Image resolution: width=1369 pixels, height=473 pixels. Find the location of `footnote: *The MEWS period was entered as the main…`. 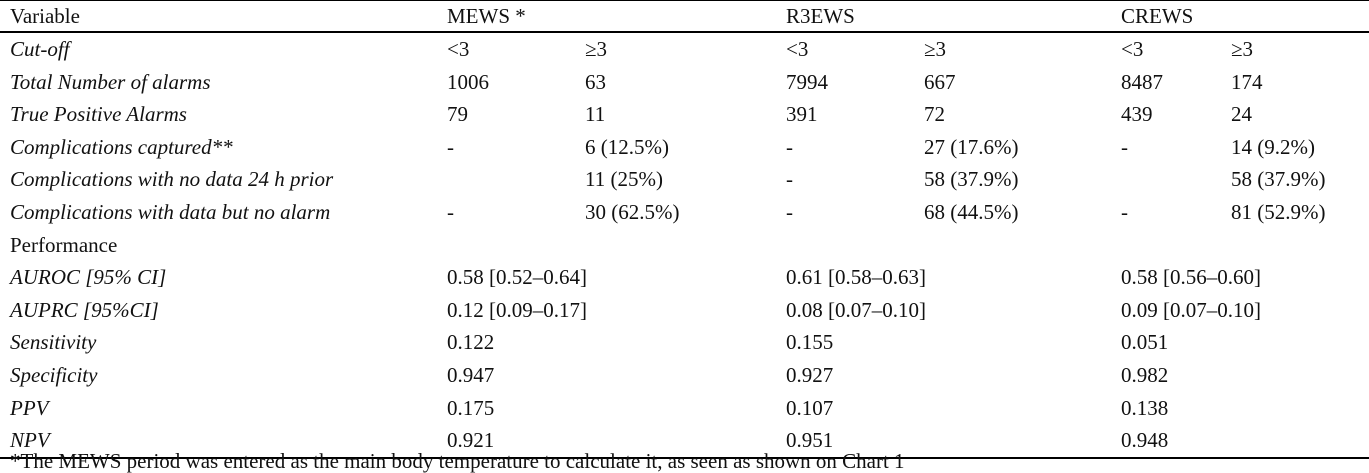

footnote: *The MEWS period was entered as the main… is located at coordinates (457, 461).